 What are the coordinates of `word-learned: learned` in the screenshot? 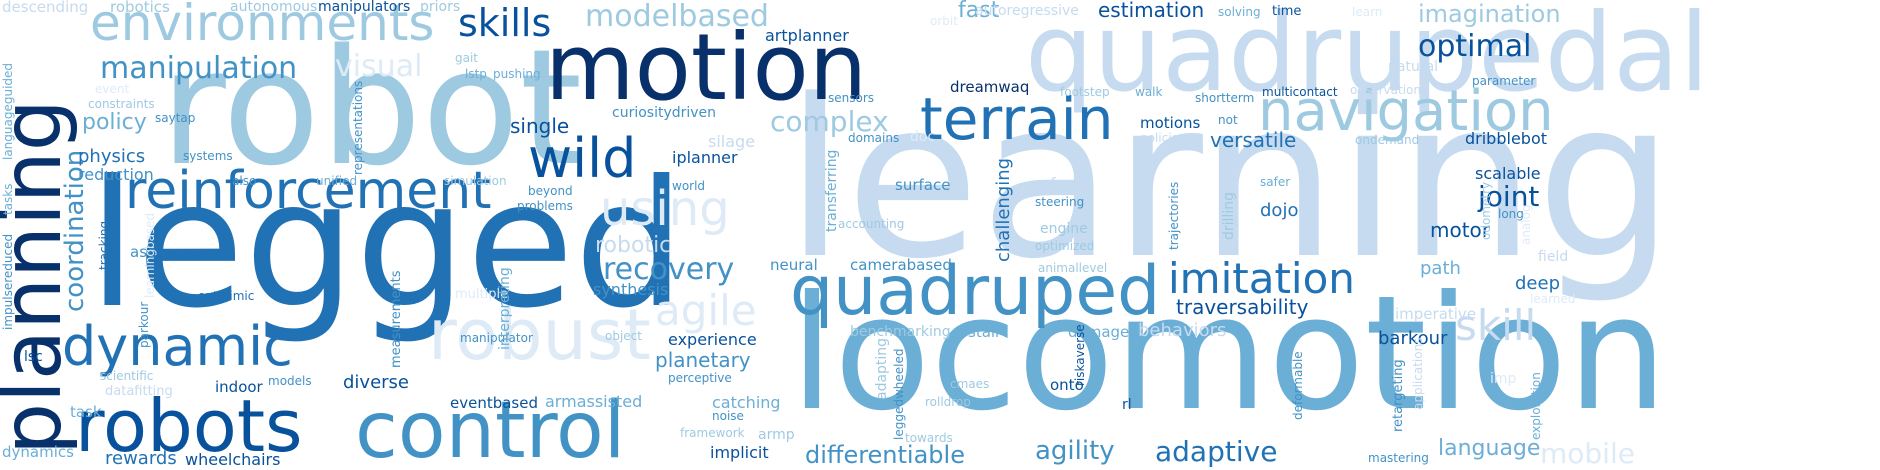 It's located at (1553, 299).